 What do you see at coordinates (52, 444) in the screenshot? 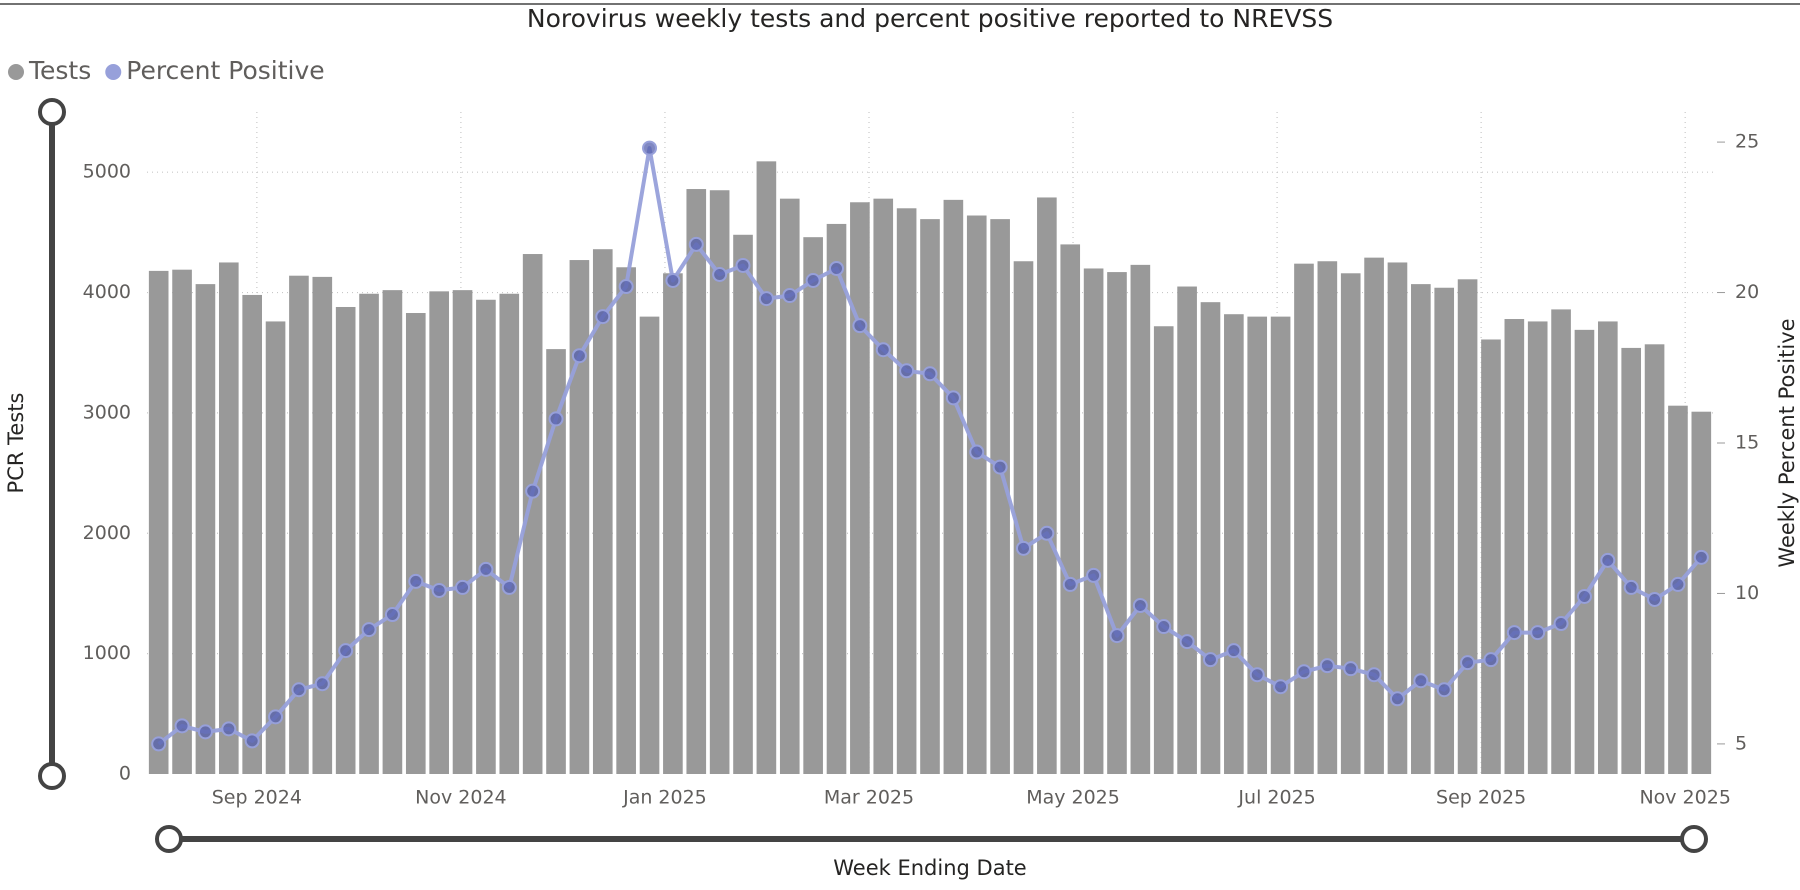
I see `y-zoom-slider` at bounding box center [52, 444].